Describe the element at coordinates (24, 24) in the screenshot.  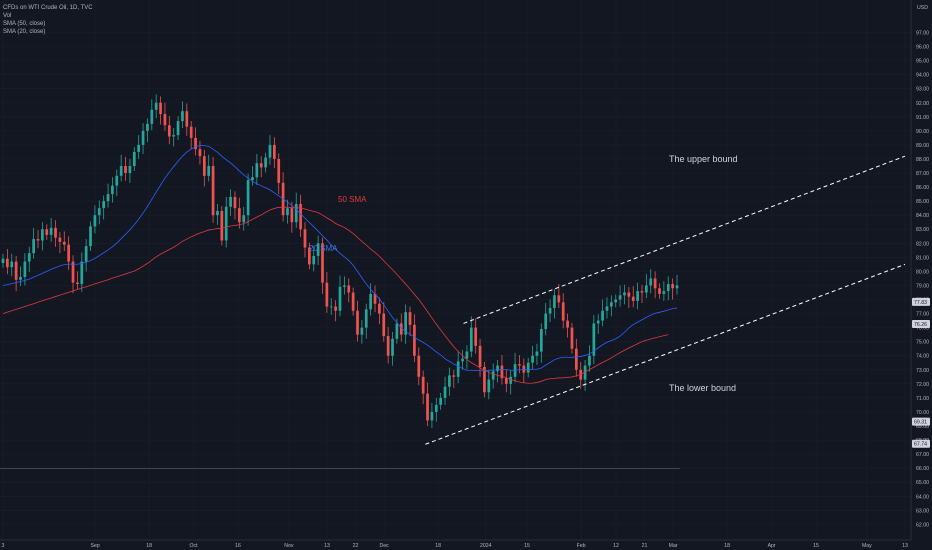
I see `legend-sma50: SMA (50, close)` at that location.